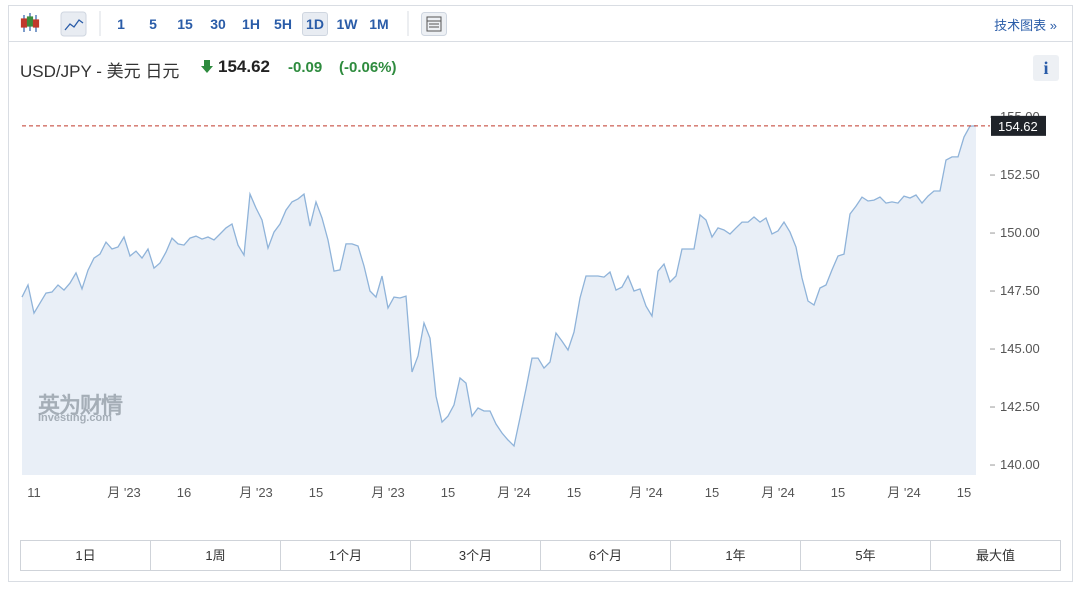 Image resolution: width=1080 pixels, height=589 pixels. What do you see at coordinates (995, 555) in the screenshot?
I see `range-button: 最大值` at bounding box center [995, 555].